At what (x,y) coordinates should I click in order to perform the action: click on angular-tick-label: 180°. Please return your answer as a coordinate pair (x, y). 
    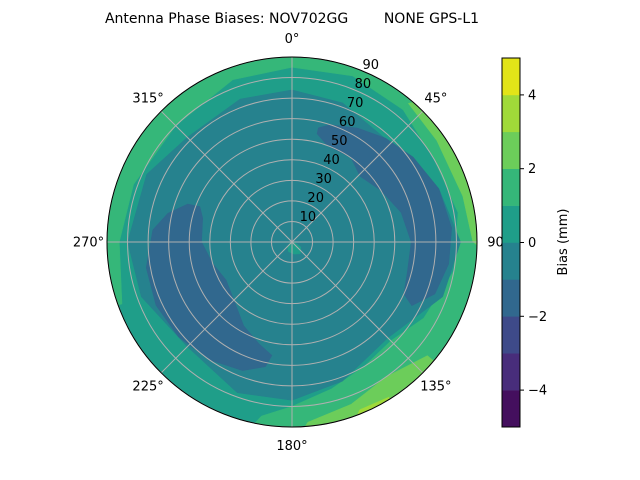
    Looking at the image, I should click on (291, 446).